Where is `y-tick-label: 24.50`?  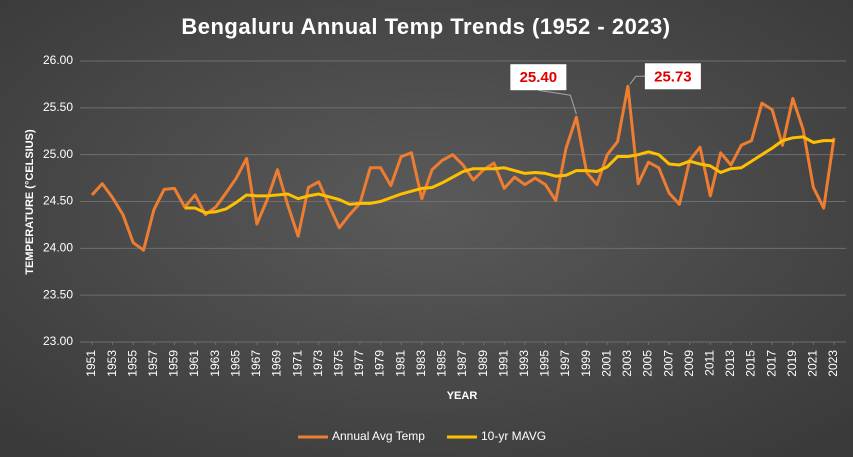
y-tick-label: 24.50 is located at coordinates (58, 201).